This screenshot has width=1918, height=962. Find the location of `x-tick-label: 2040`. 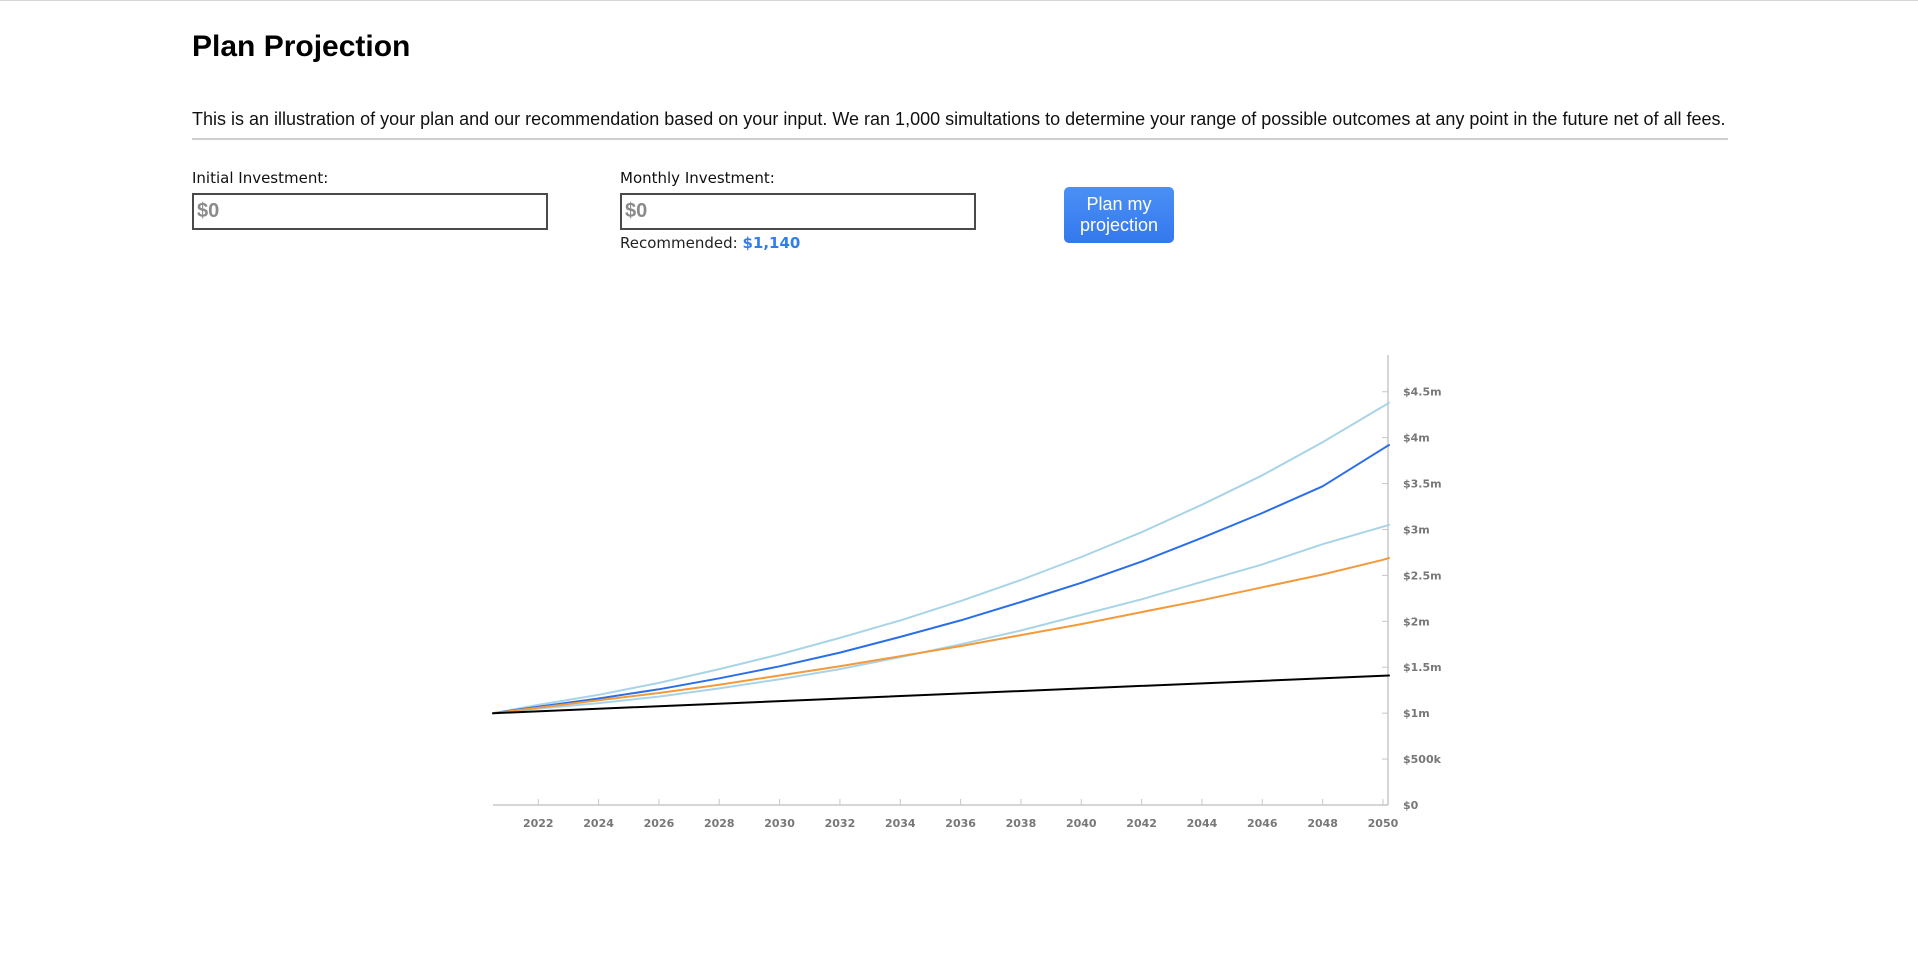

x-tick-label: 2040 is located at coordinates (1081, 823).